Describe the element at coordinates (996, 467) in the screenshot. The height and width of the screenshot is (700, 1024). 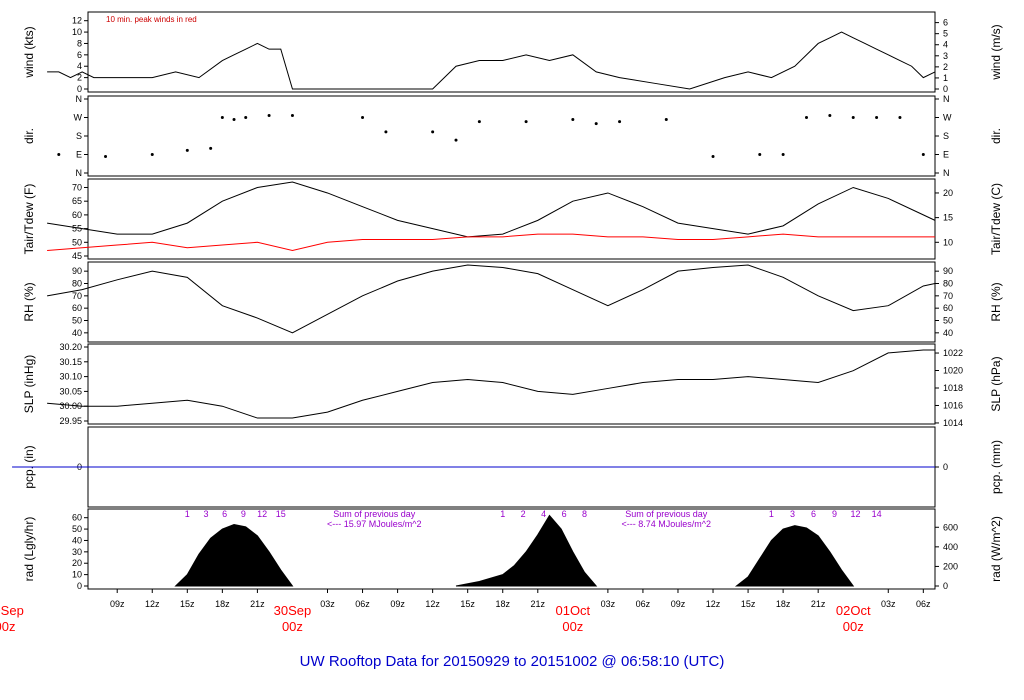
I see `ylabel-right: pcp. (mm)` at that location.